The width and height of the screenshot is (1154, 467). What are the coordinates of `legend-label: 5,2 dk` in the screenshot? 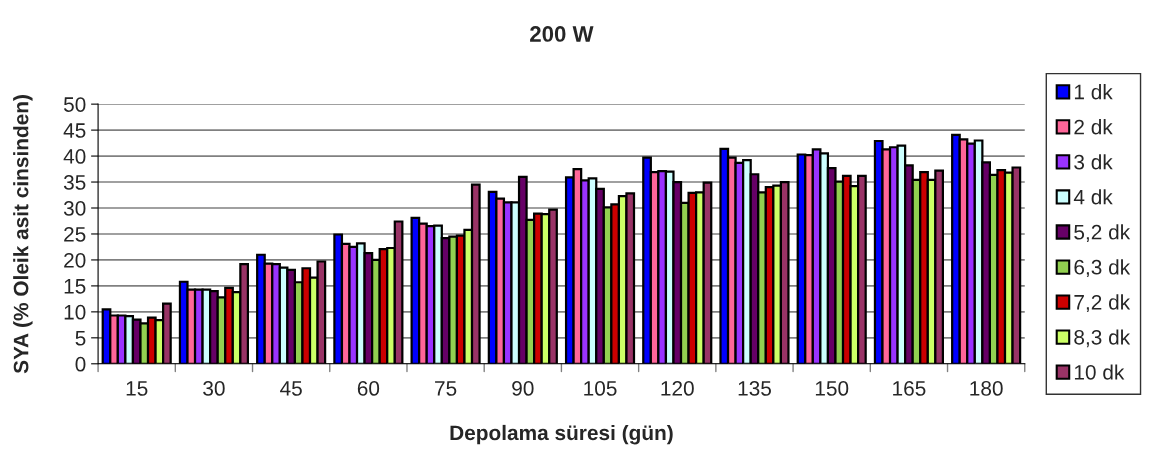 It's located at (1102, 233).